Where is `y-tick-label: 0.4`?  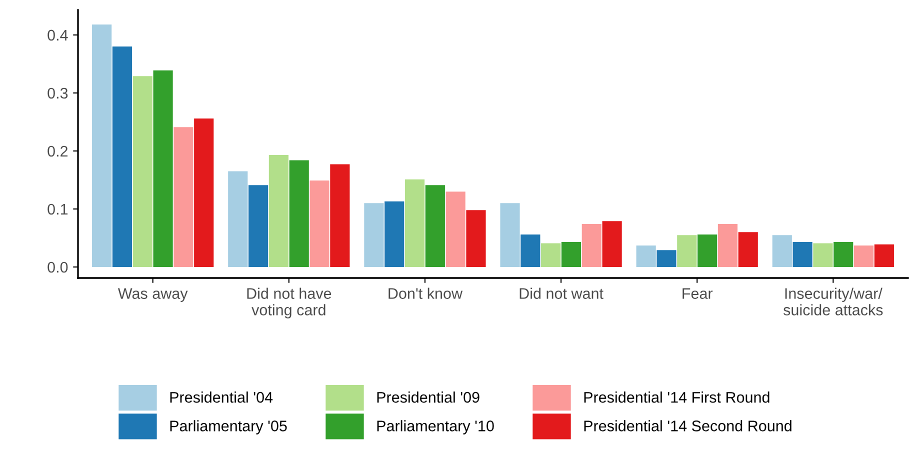 y-tick-label: 0.4 is located at coordinates (58, 35).